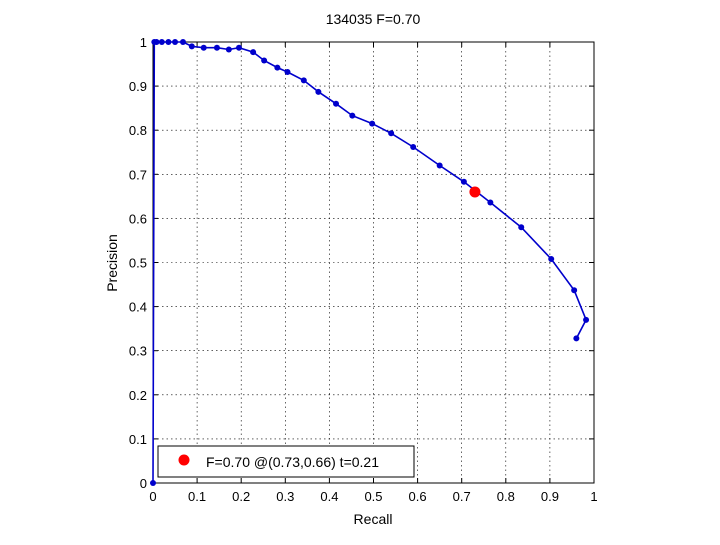  I want to click on chart-title: 134035 F=0.70, so click(373, 19).